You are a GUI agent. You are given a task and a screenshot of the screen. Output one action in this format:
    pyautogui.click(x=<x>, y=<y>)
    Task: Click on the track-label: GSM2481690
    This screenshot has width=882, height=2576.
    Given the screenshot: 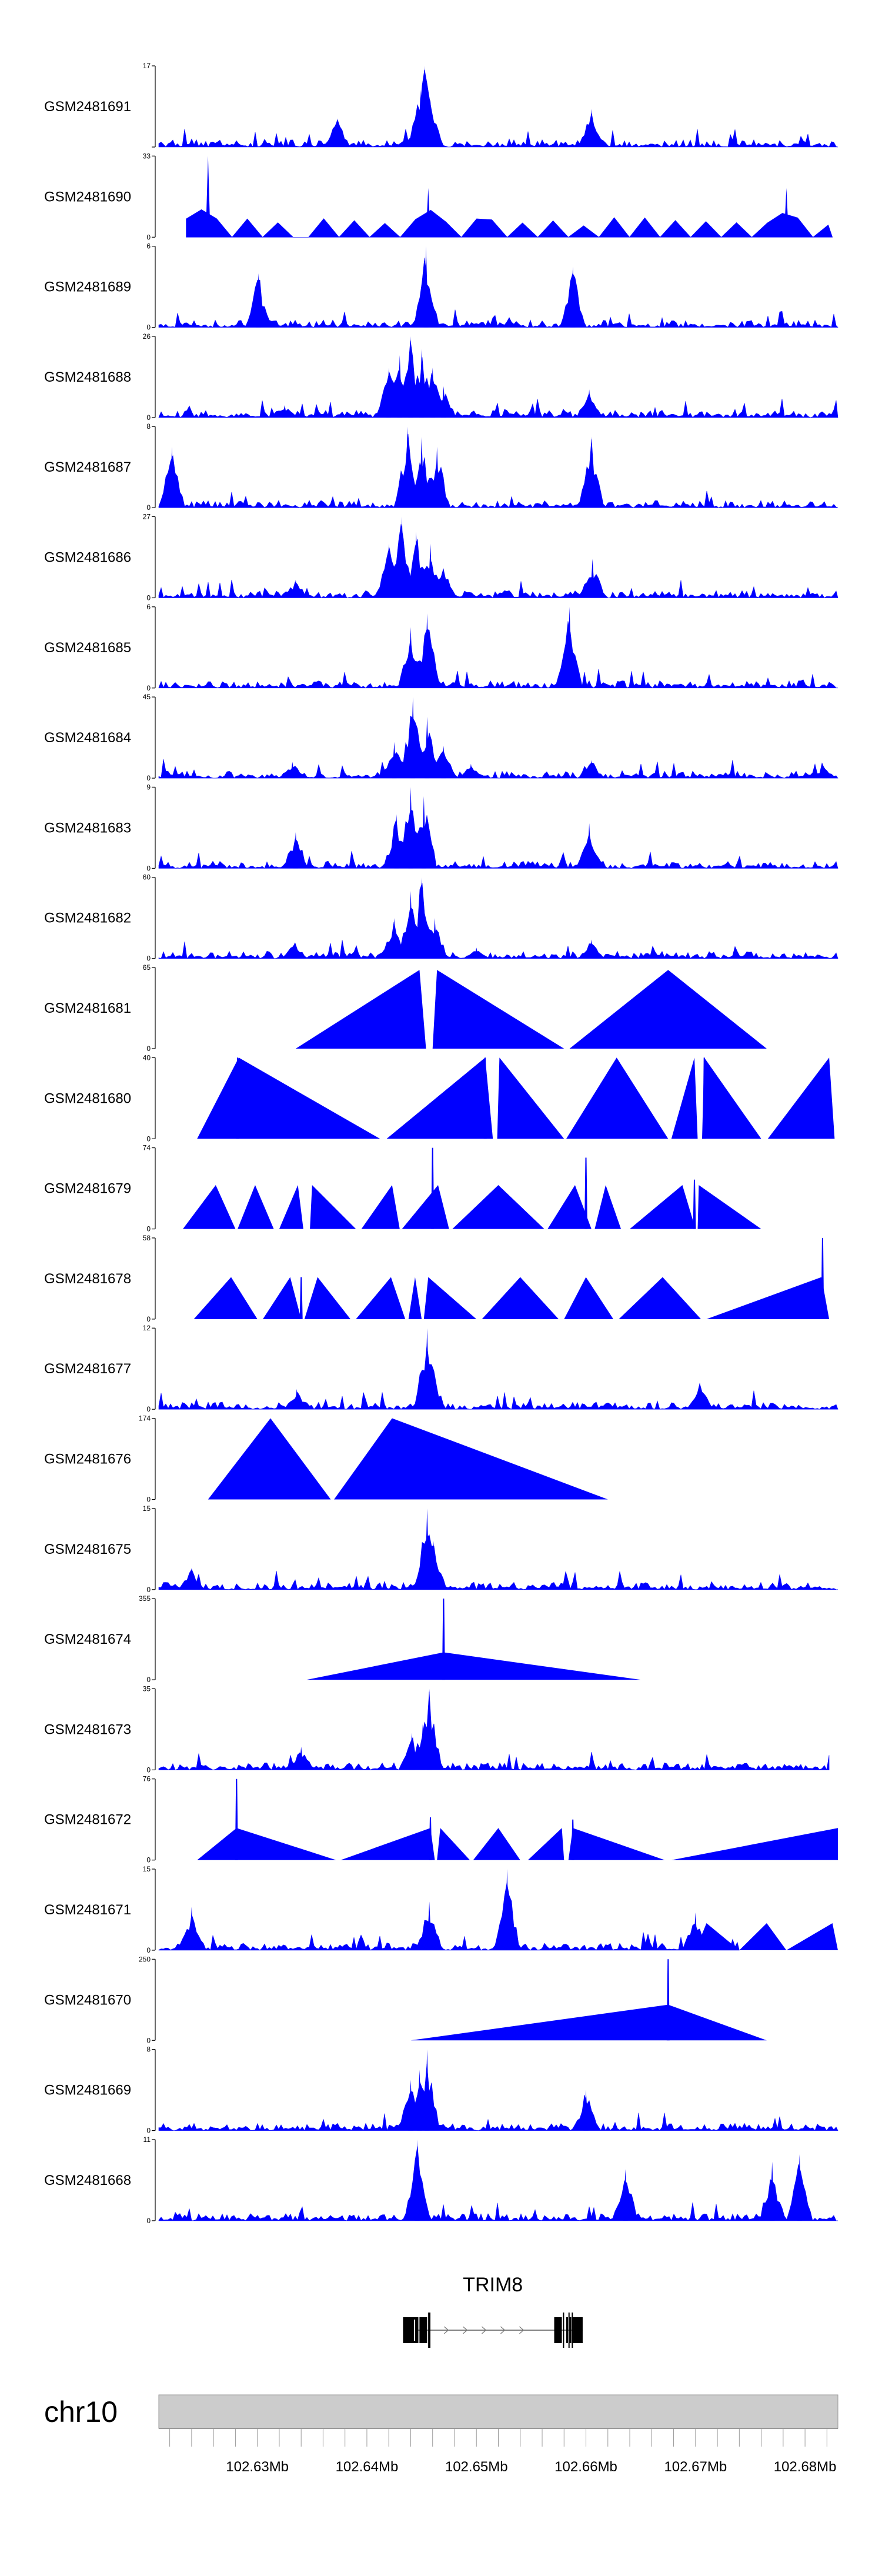 What is the action you would take?
    pyautogui.click(x=87, y=197)
    